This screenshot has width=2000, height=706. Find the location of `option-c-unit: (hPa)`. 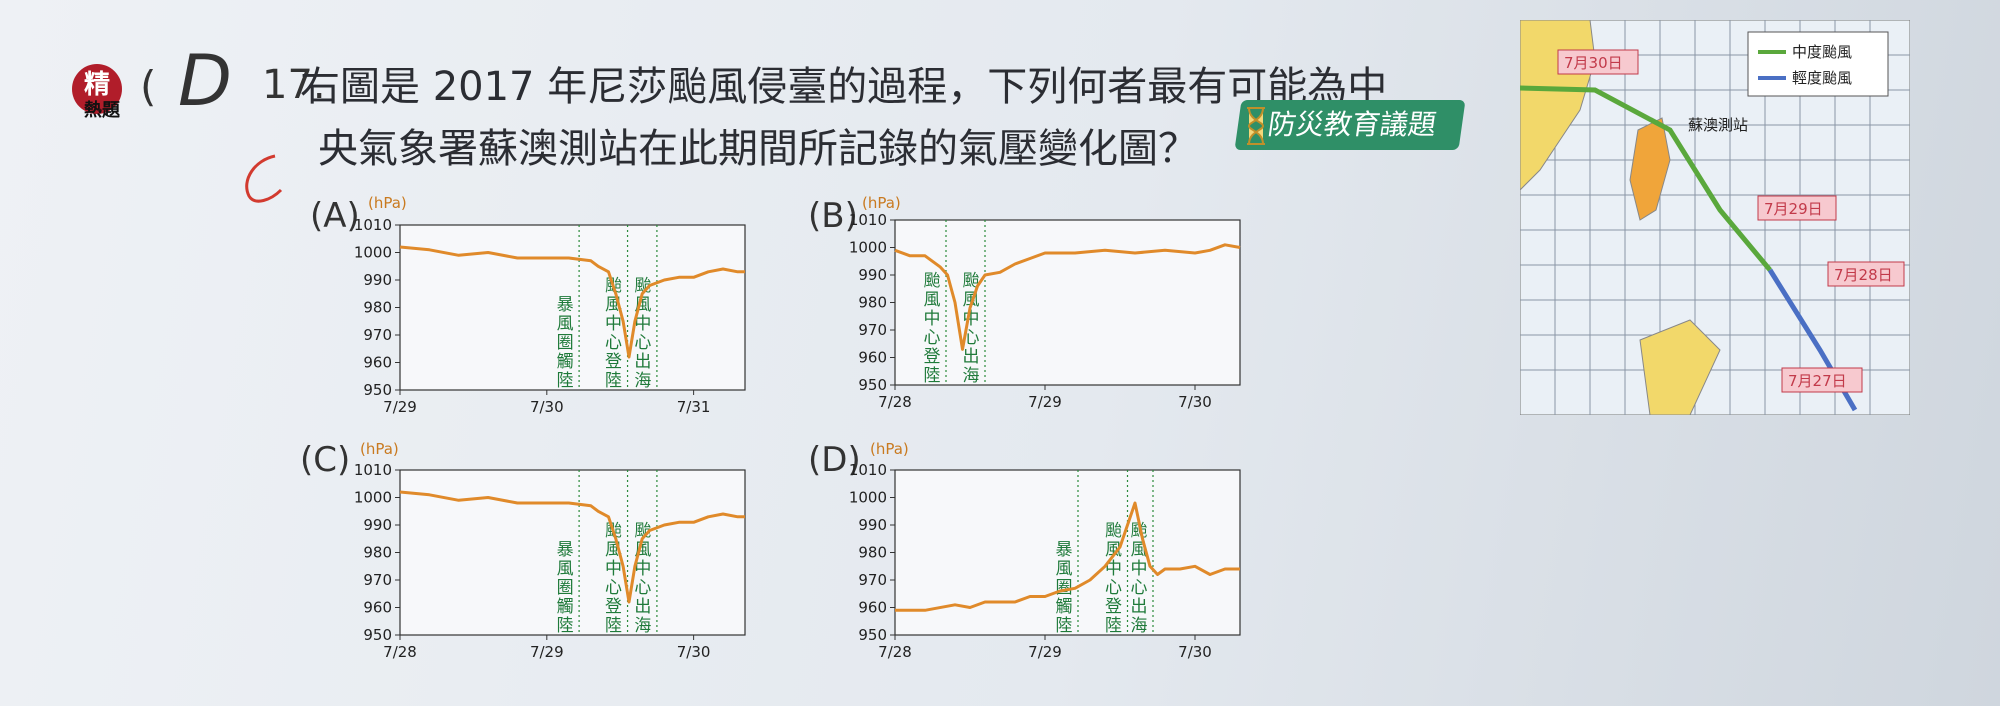

option-c-unit: (hPa) is located at coordinates (379, 449).